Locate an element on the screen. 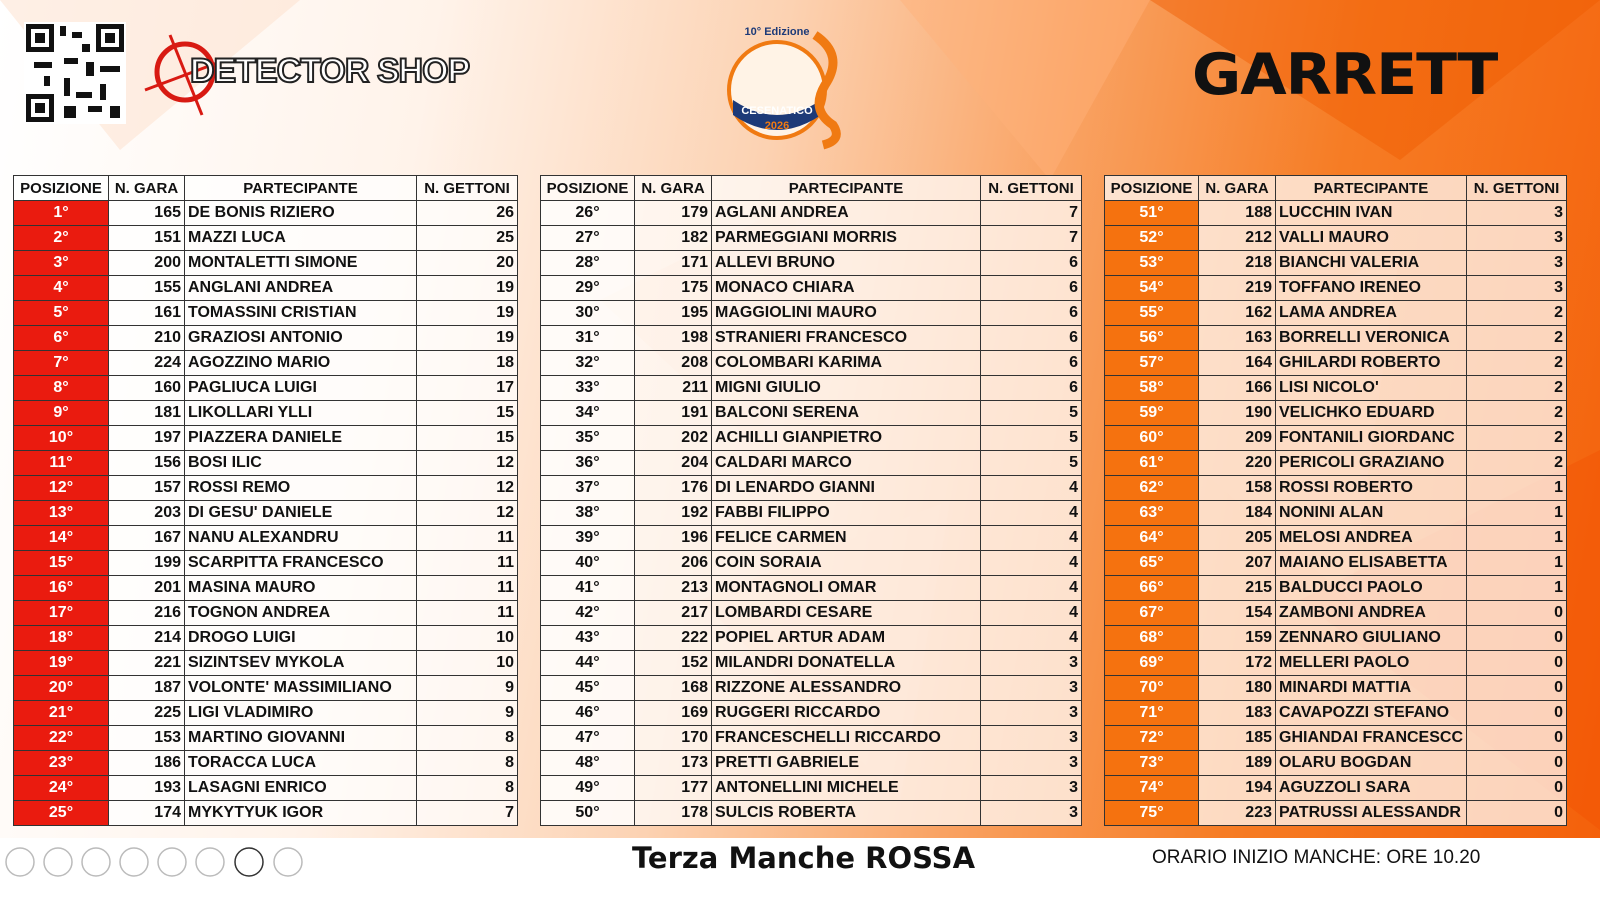 Image resolution: width=1600 pixels, height=900 pixels. table-row: 6° 210 GRAZIOSI ANTONIO 19 is located at coordinates (265, 338).